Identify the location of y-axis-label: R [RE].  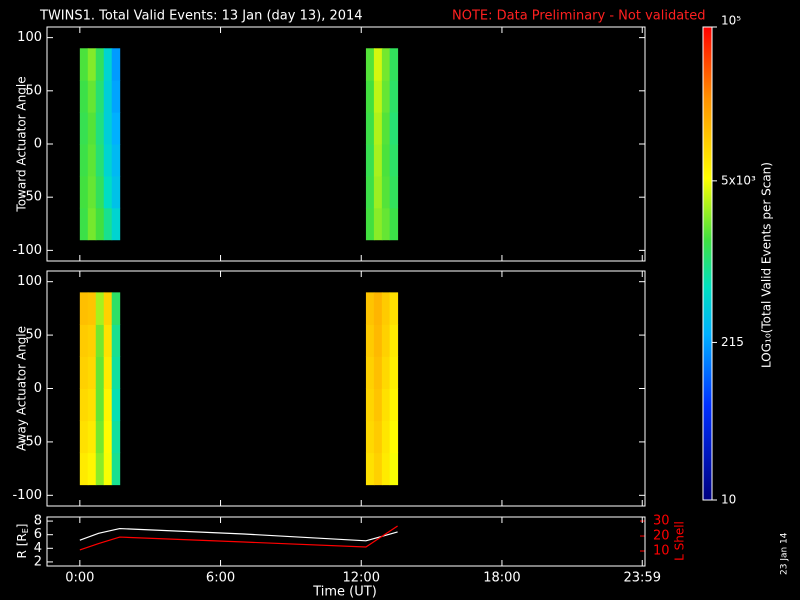
(22, 541).